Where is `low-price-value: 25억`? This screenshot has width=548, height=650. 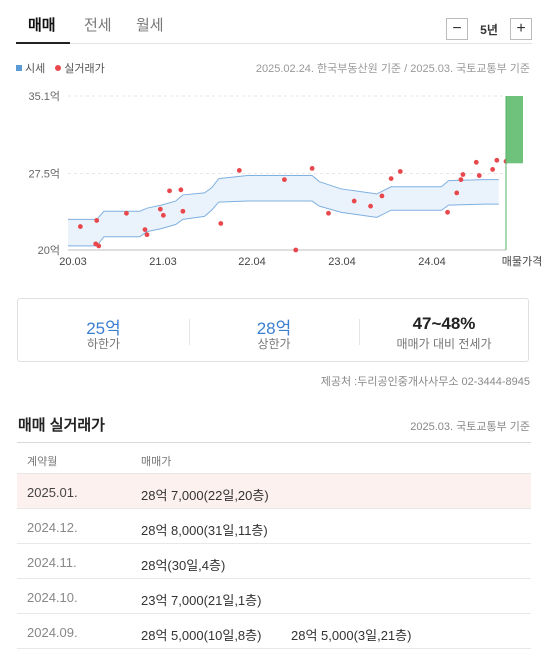 low-price-value: 25억 is located at coordinates (103, 328).